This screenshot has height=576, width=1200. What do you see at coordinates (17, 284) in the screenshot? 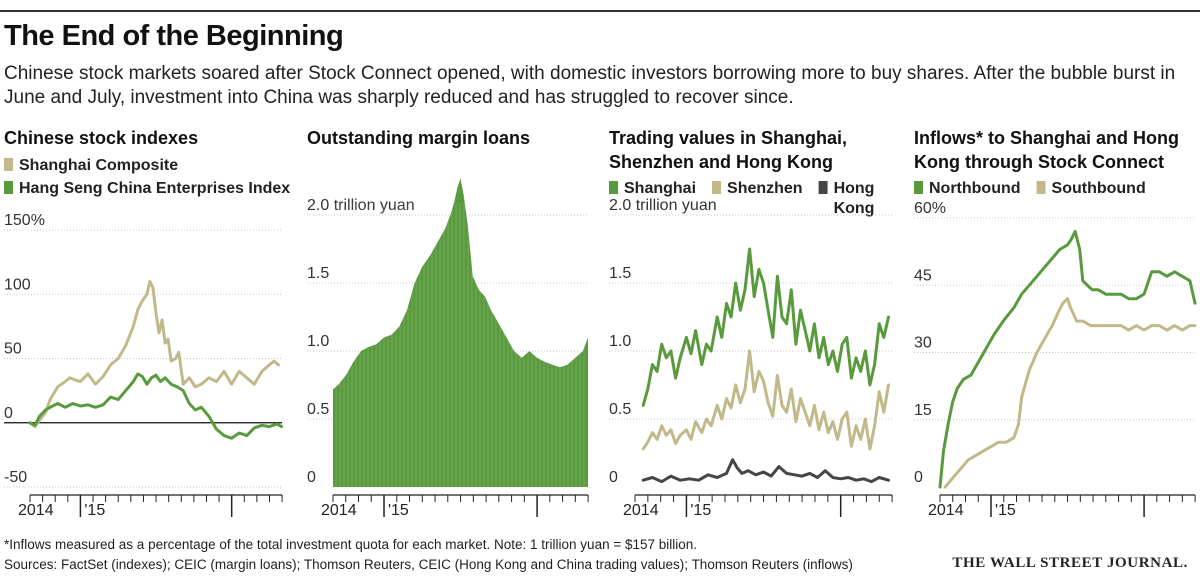
I see `y-tick-label: 100` at bounding box center [17, 284].